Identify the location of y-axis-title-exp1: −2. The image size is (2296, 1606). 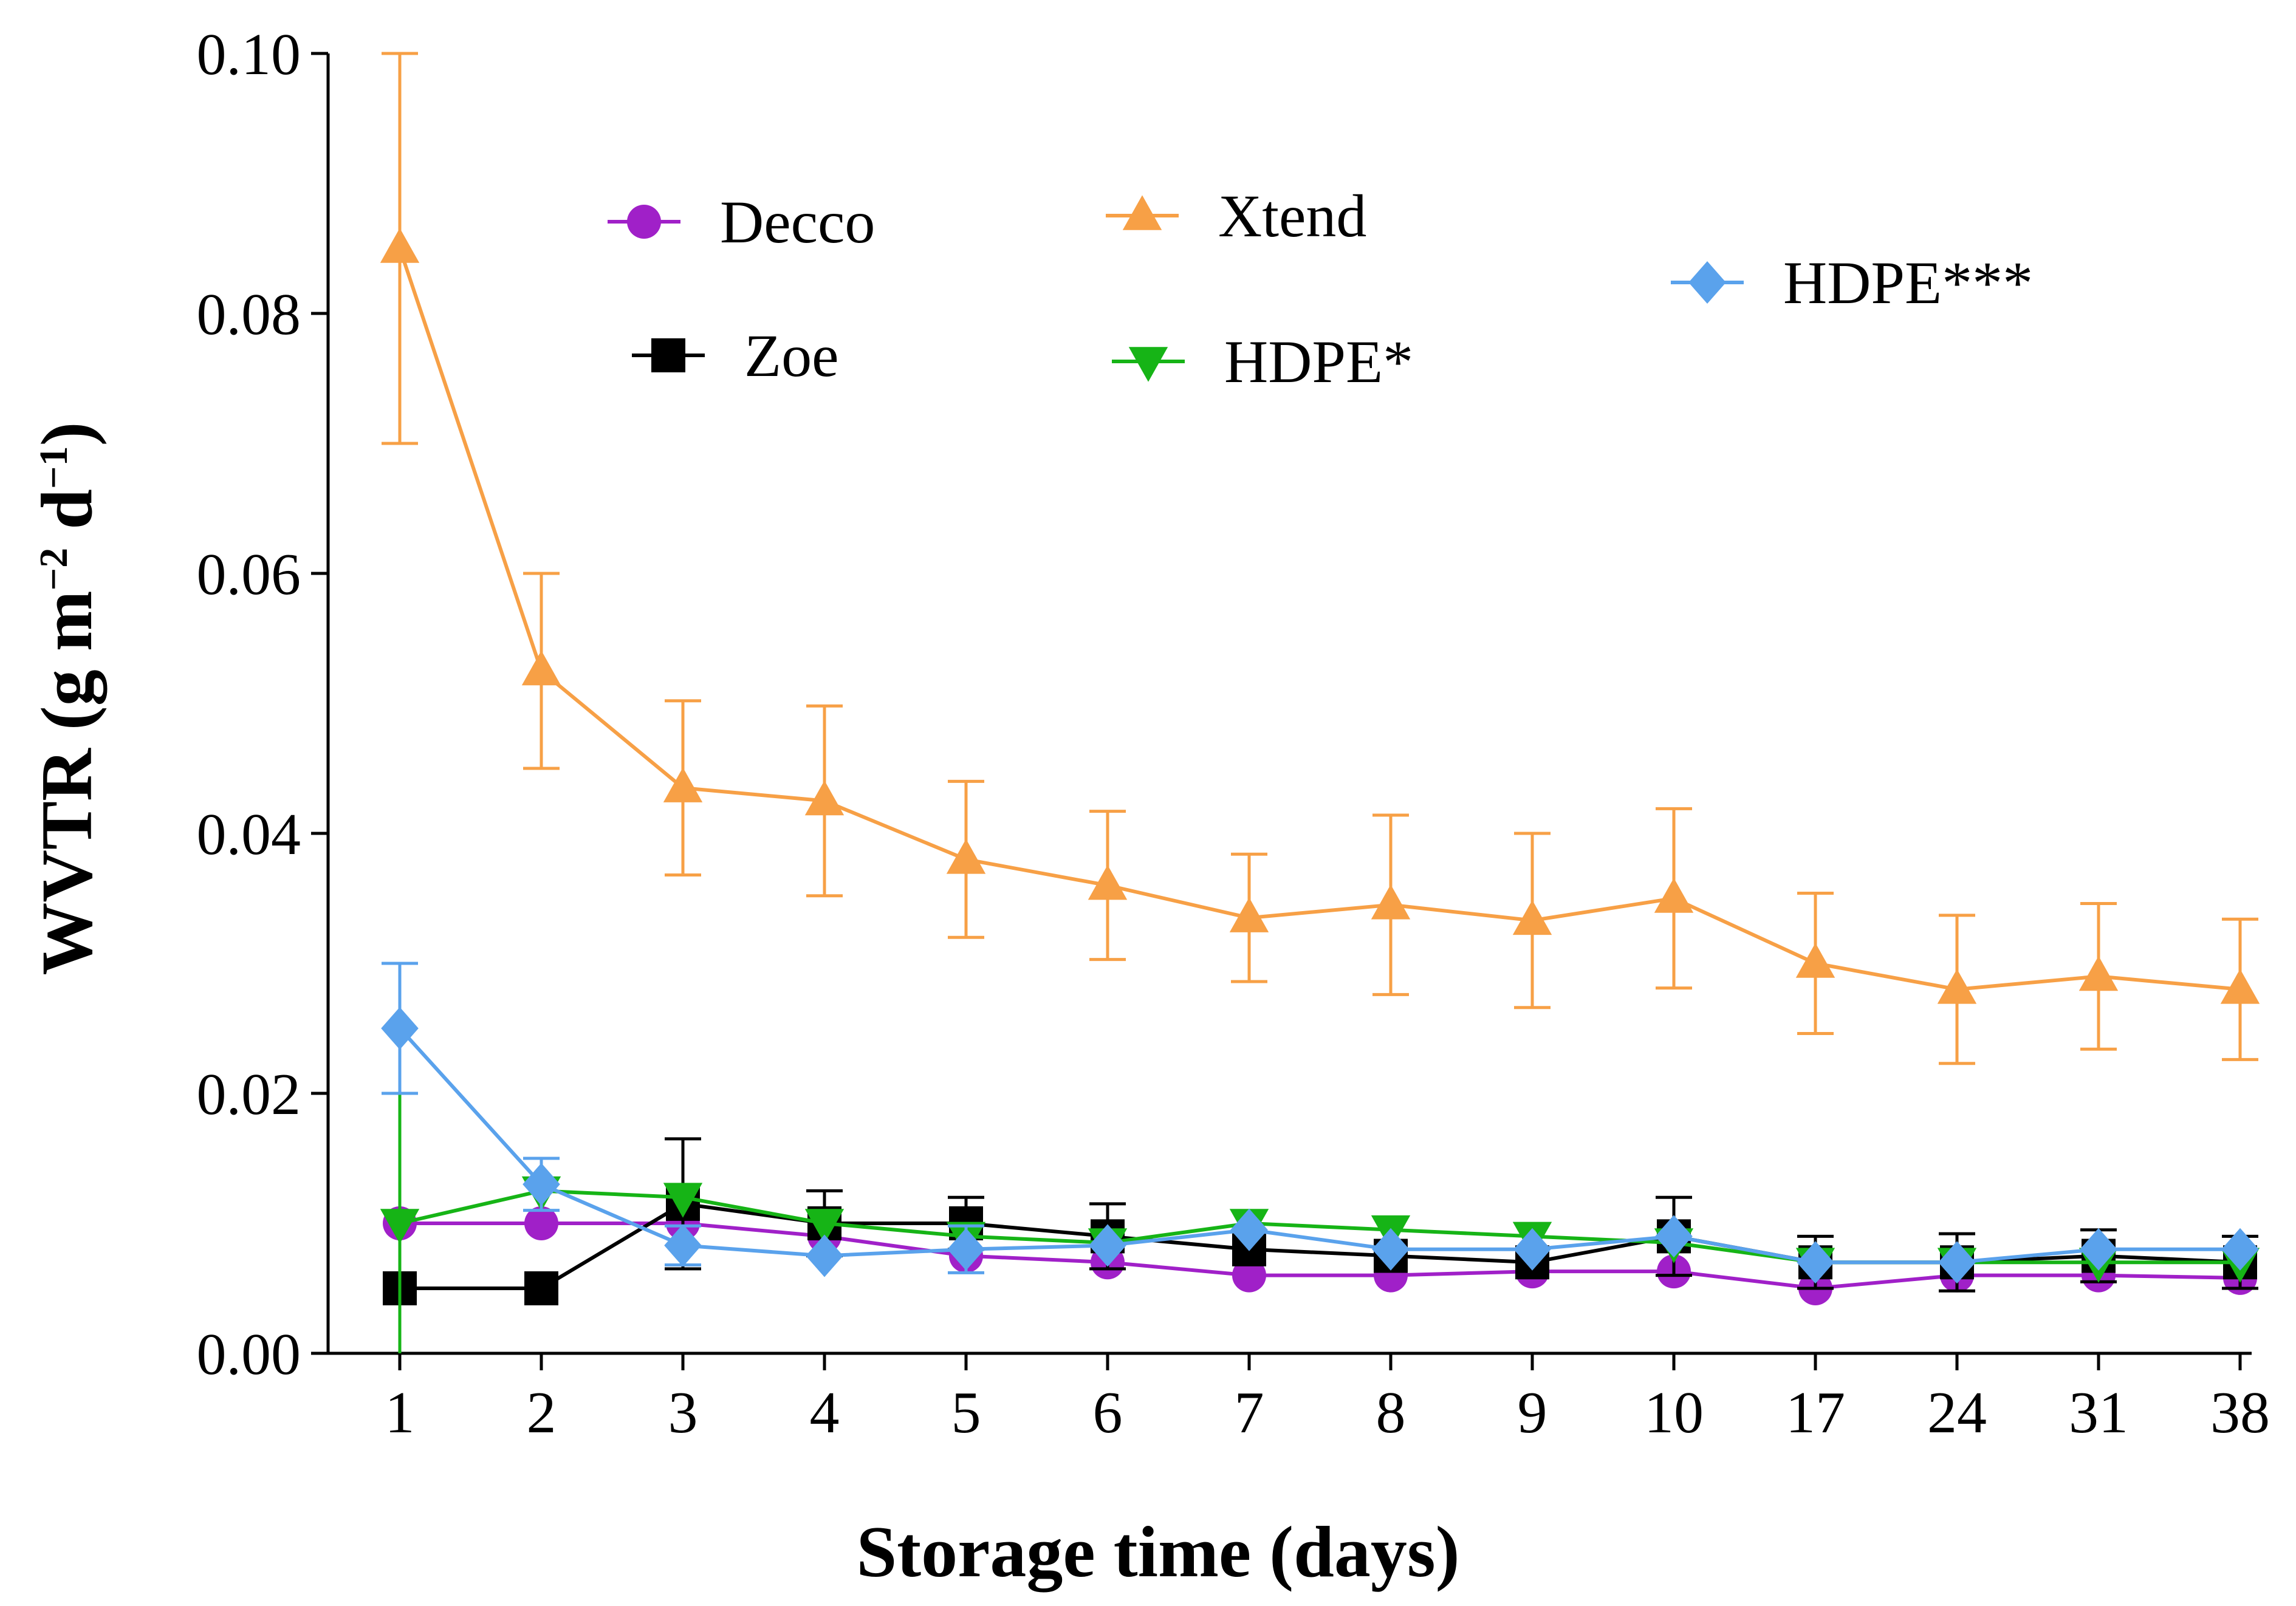
(54, 569).